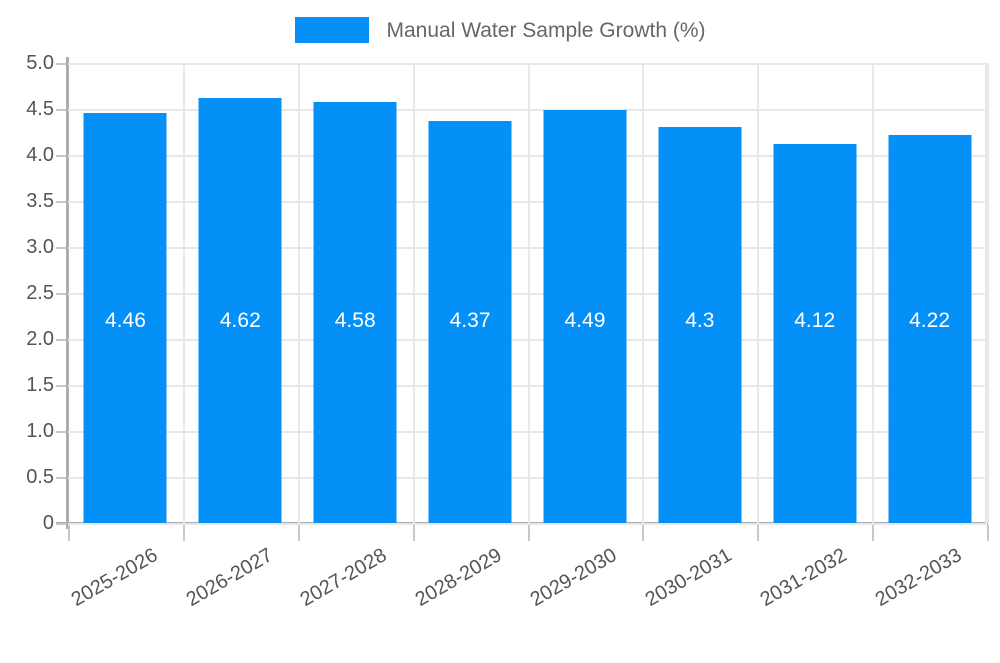  I want to click on y-axis-tick-label: 1.0, so click(40, 431).